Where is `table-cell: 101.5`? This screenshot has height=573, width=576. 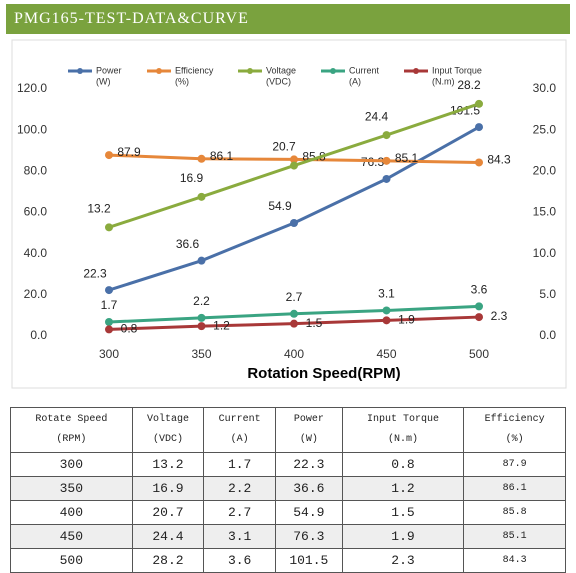
table-cell: 101.5 is located at coordinates (309, 560).